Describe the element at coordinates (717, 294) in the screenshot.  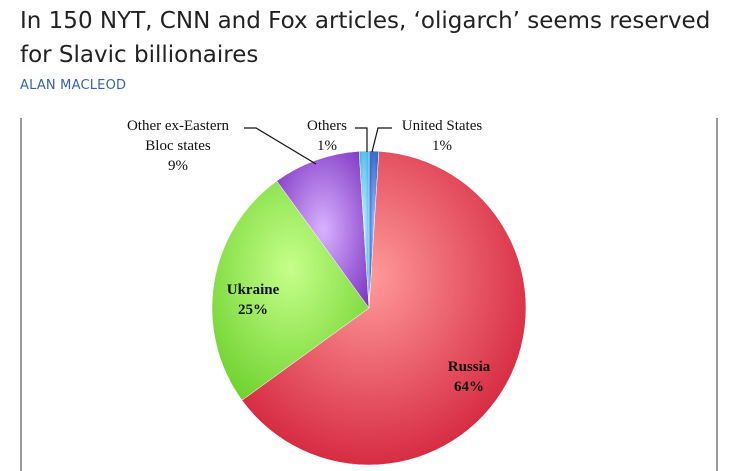
I see `figure-border-right` at that location.